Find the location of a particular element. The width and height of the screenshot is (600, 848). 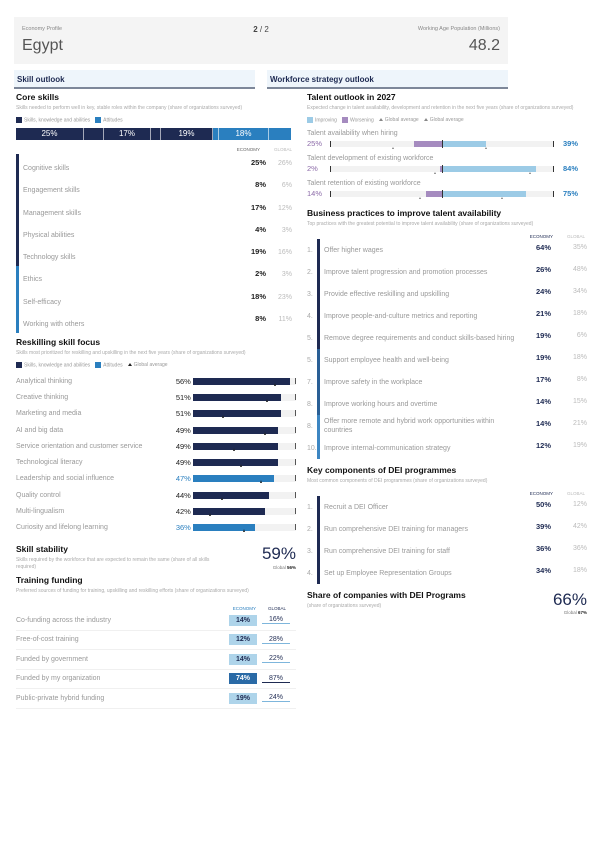

core-skill-row: Physical abilities 4% 3% is located at coordinates (156, 232).